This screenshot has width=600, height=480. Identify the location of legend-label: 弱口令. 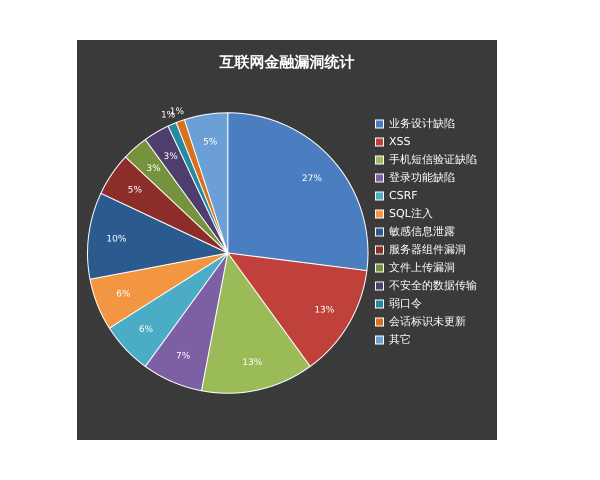
(405, 303).